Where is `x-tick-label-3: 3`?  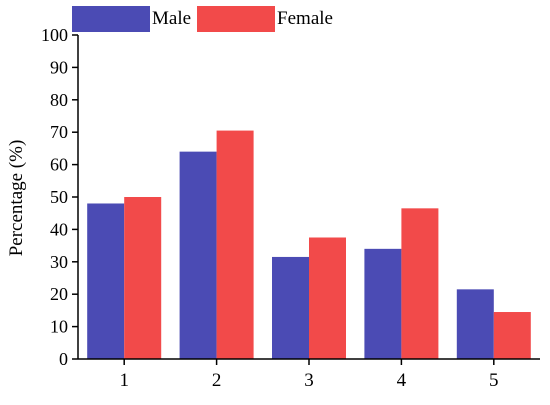
x-tick-label-3: 3 is located at coordinates (309, 380).